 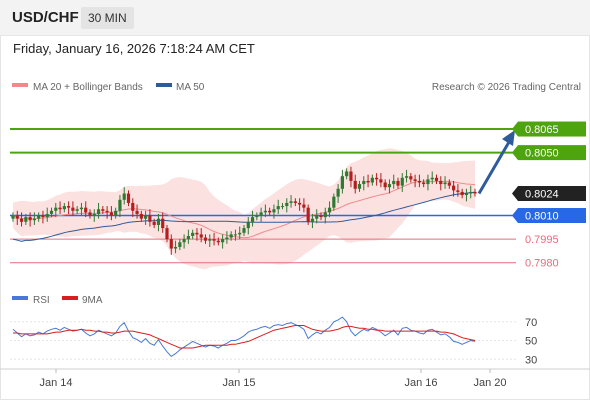 I want to click on projection-arrow-line, so click(x=494, y=168).